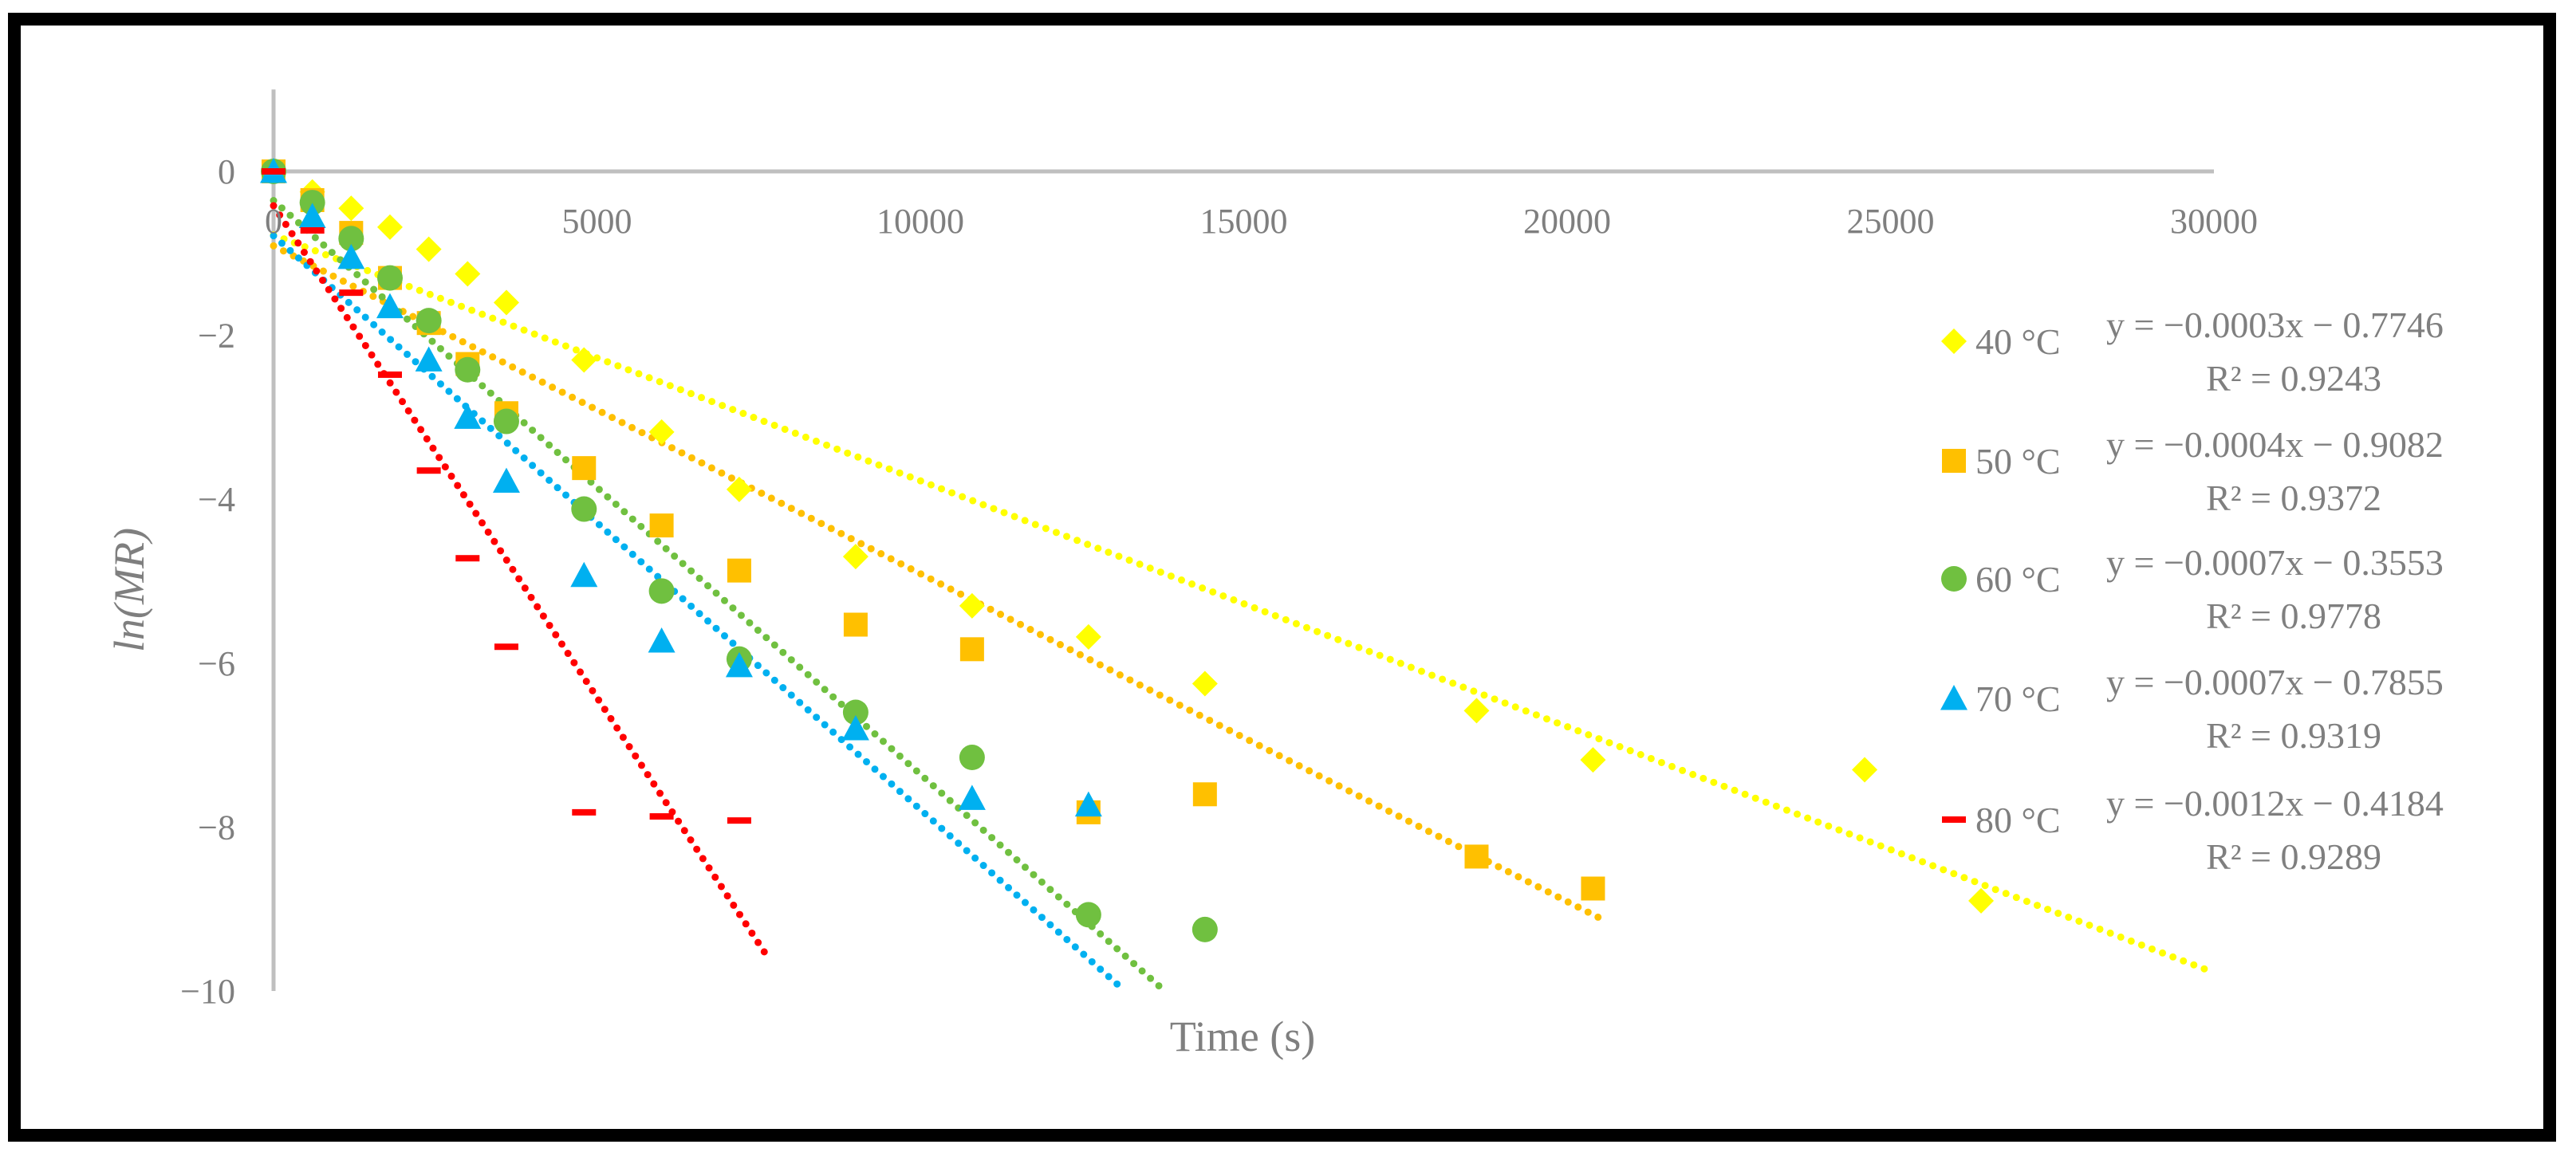 This screenshot has width=2576, height=1164. Describe the element at coordinates (2018, 579) in the screenshot. I see `legend-label: 60 °C` at that location.